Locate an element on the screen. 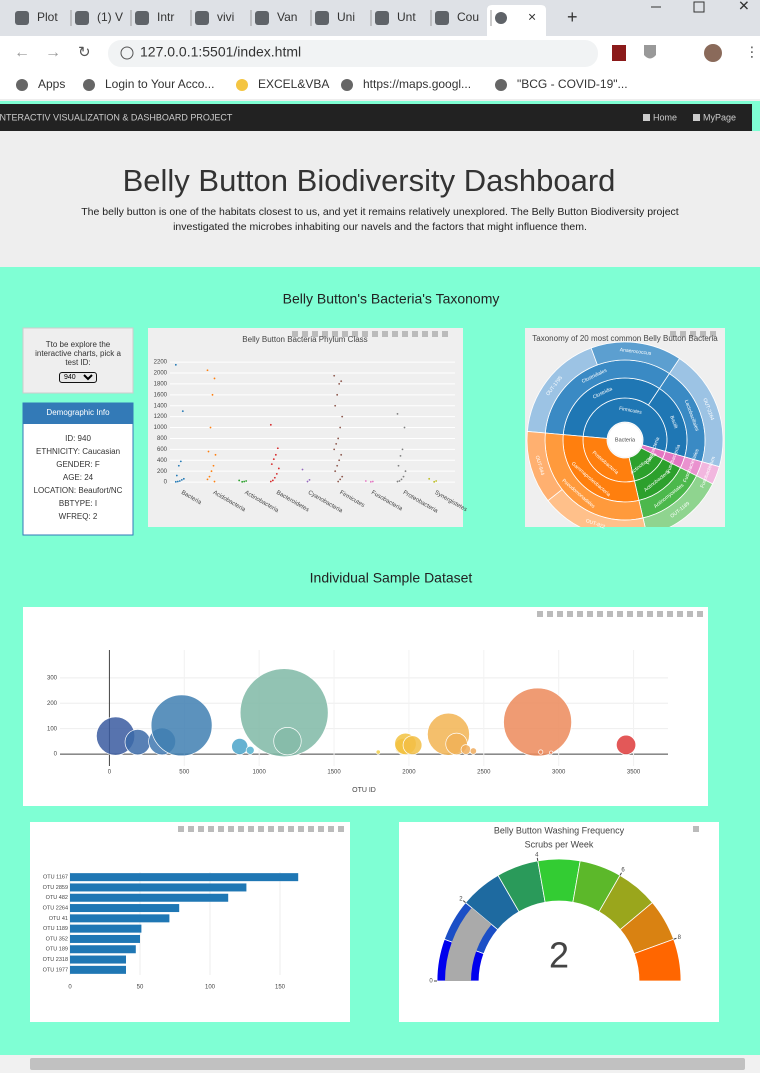  scrollbar-thumb is located at coordinates (387, 1064).